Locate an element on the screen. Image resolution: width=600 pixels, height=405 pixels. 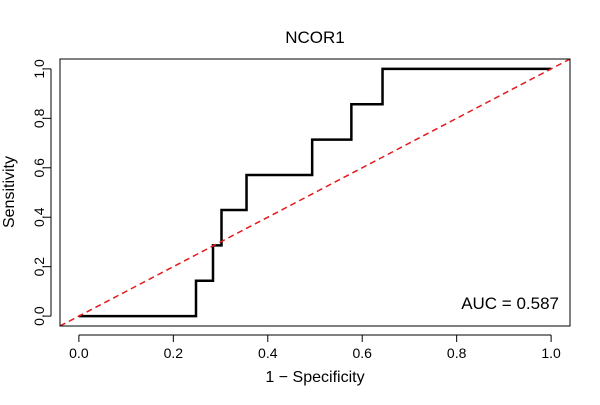
x-tick-label: 0.2 is located at coordinates (174, 353).